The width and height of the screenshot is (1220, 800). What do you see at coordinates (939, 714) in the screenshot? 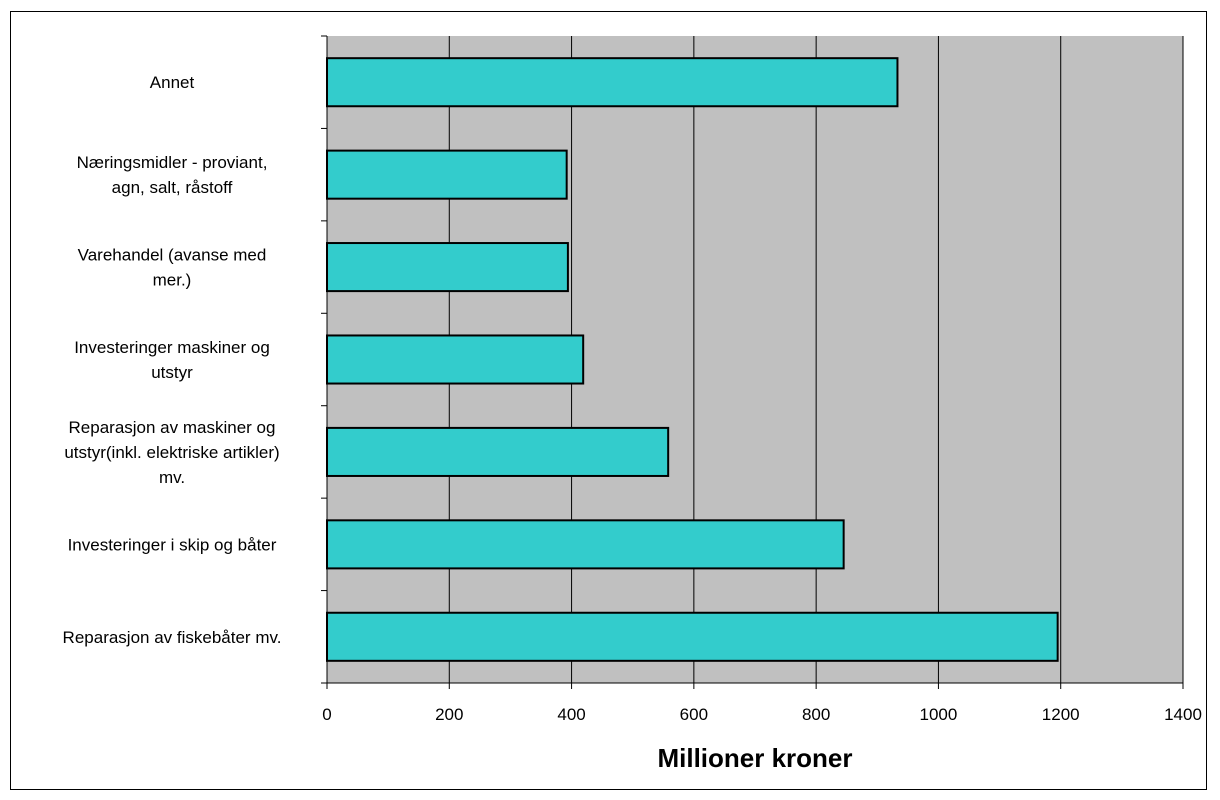
I see `x-tick-label: 1000` at bounding box center [939, 714].